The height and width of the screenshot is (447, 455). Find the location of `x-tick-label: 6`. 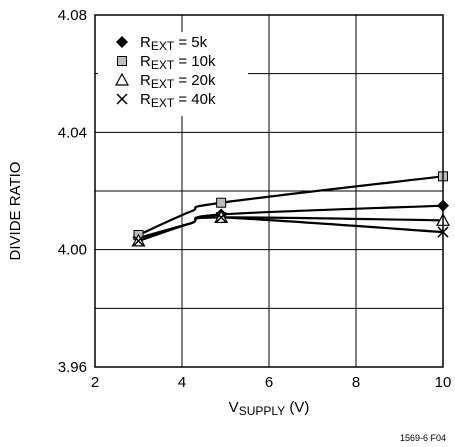

x-tick-label: 6 is located at coordinates (269, 382).